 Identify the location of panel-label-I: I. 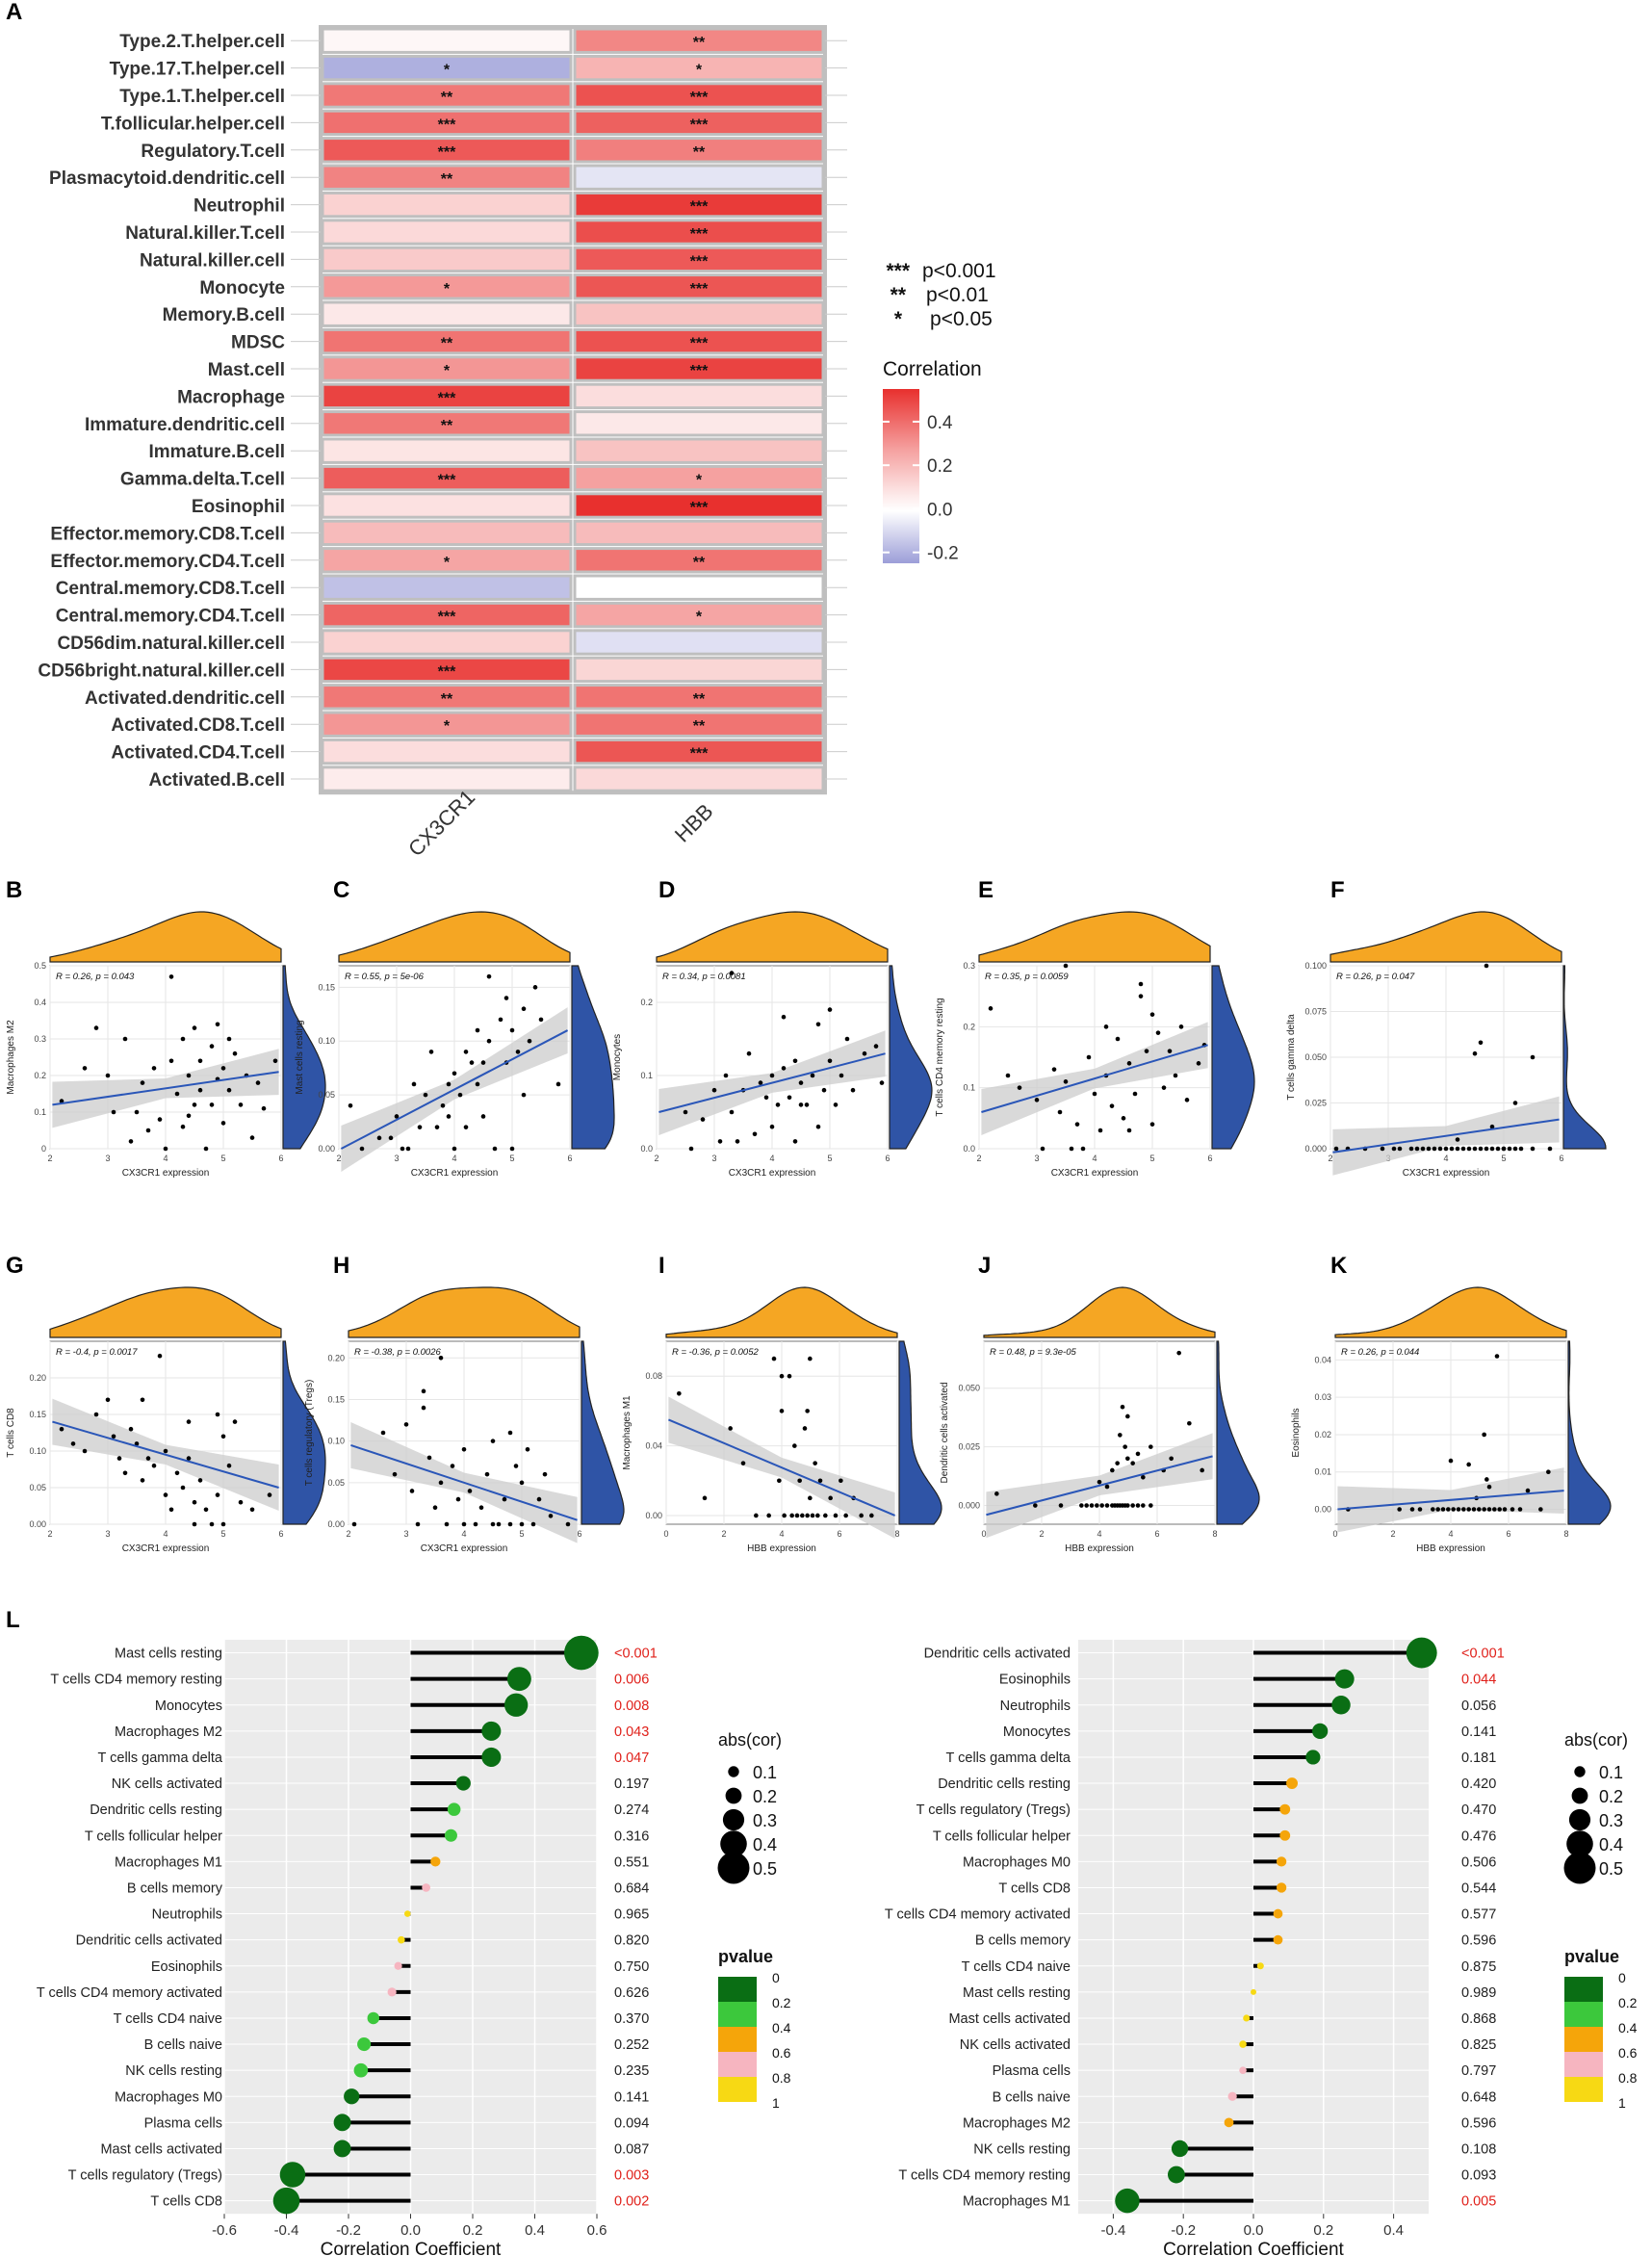
(661, 1266).